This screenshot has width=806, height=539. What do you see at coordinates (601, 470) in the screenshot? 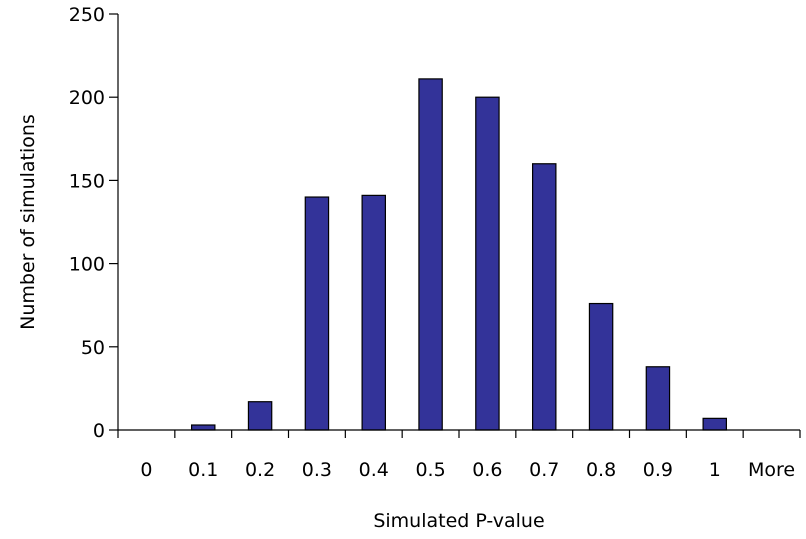
I see `x-tick-label: 0.8` at bounding box center [601, 470].